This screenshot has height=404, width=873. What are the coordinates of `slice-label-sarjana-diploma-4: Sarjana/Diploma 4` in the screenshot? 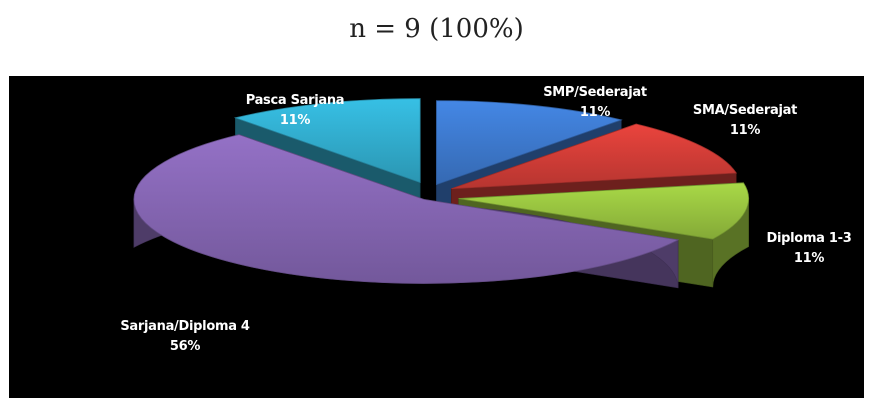 It's located at (185, 326).